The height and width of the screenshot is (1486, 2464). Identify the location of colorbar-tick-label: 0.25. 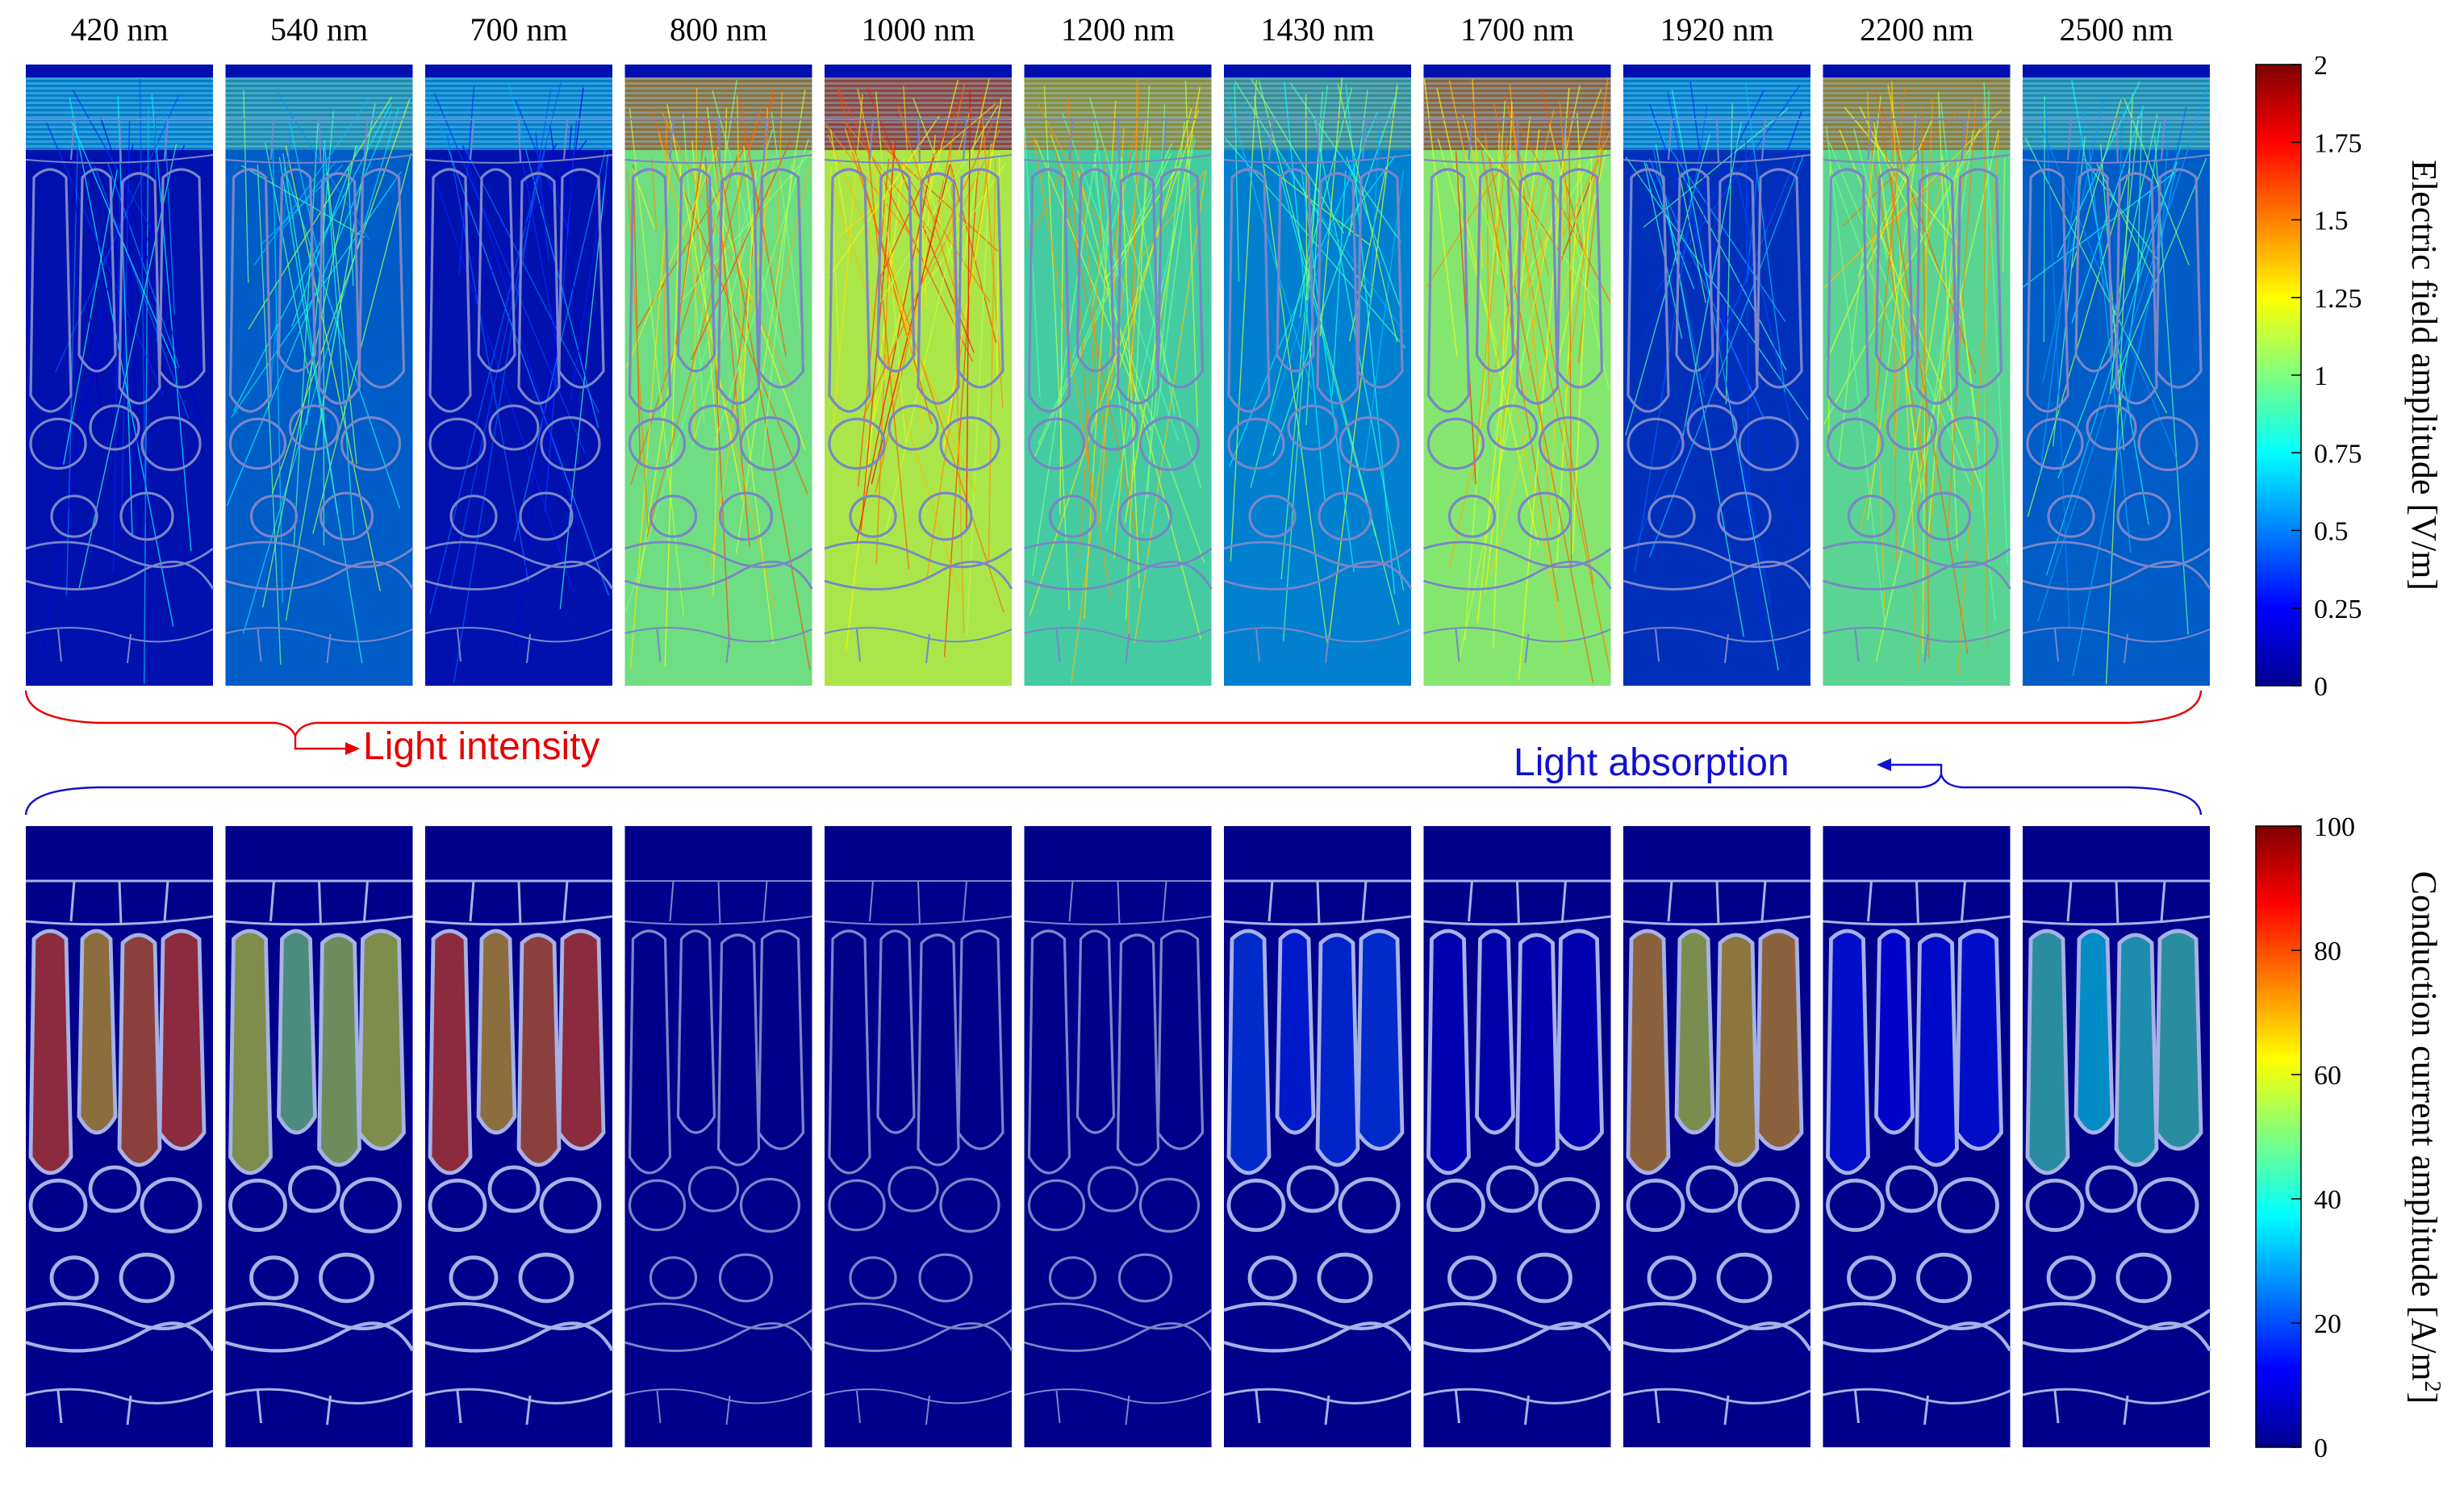
(2338, 609).